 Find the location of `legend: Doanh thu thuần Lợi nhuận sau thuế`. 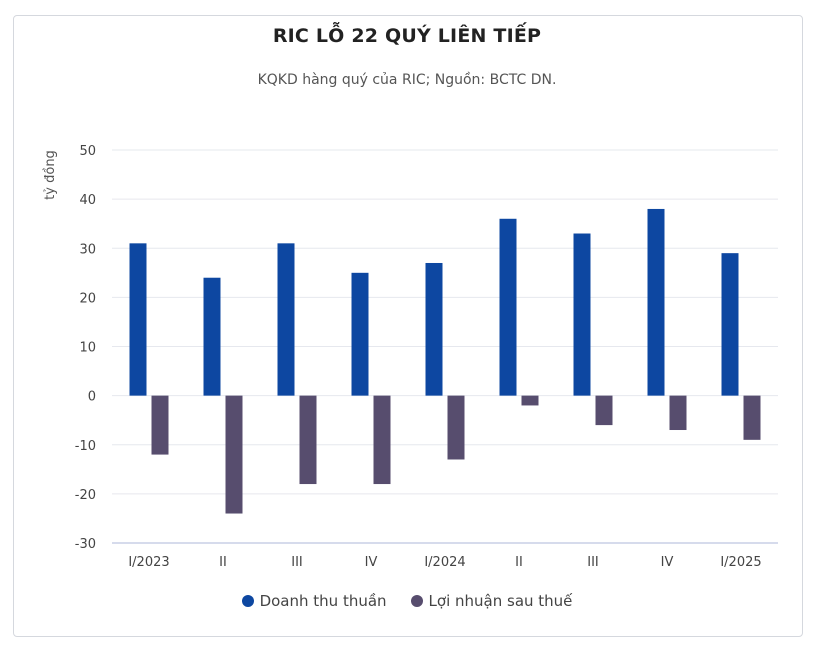

legend: Doanh thu thuần Lợi nhuận sau thuế is located at coordinates (407, 601).